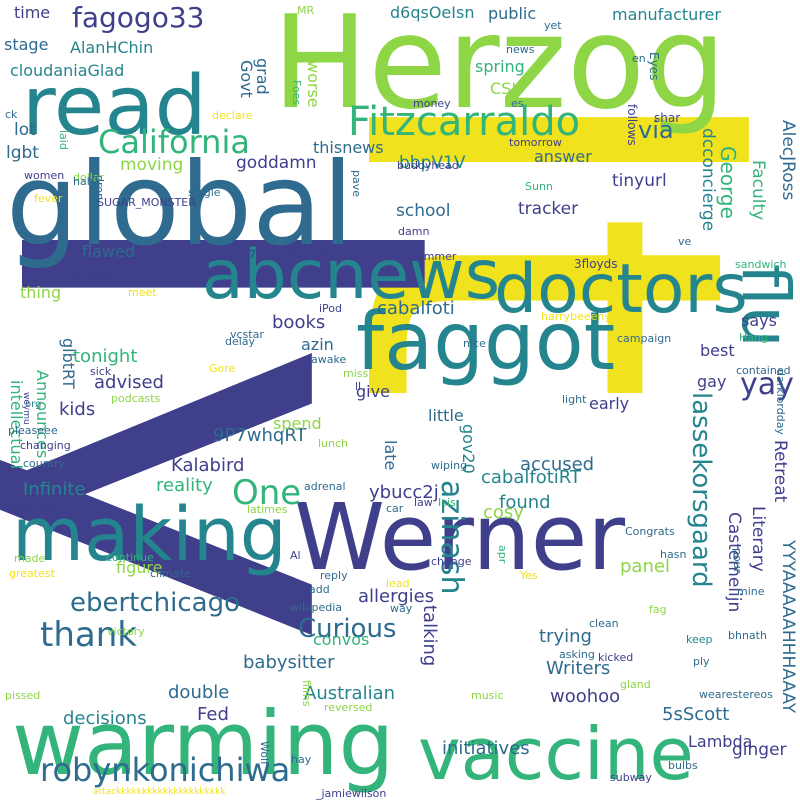 The height and width of the screenshot is (800, 800). I want to click on word: en, so click(639, 58).